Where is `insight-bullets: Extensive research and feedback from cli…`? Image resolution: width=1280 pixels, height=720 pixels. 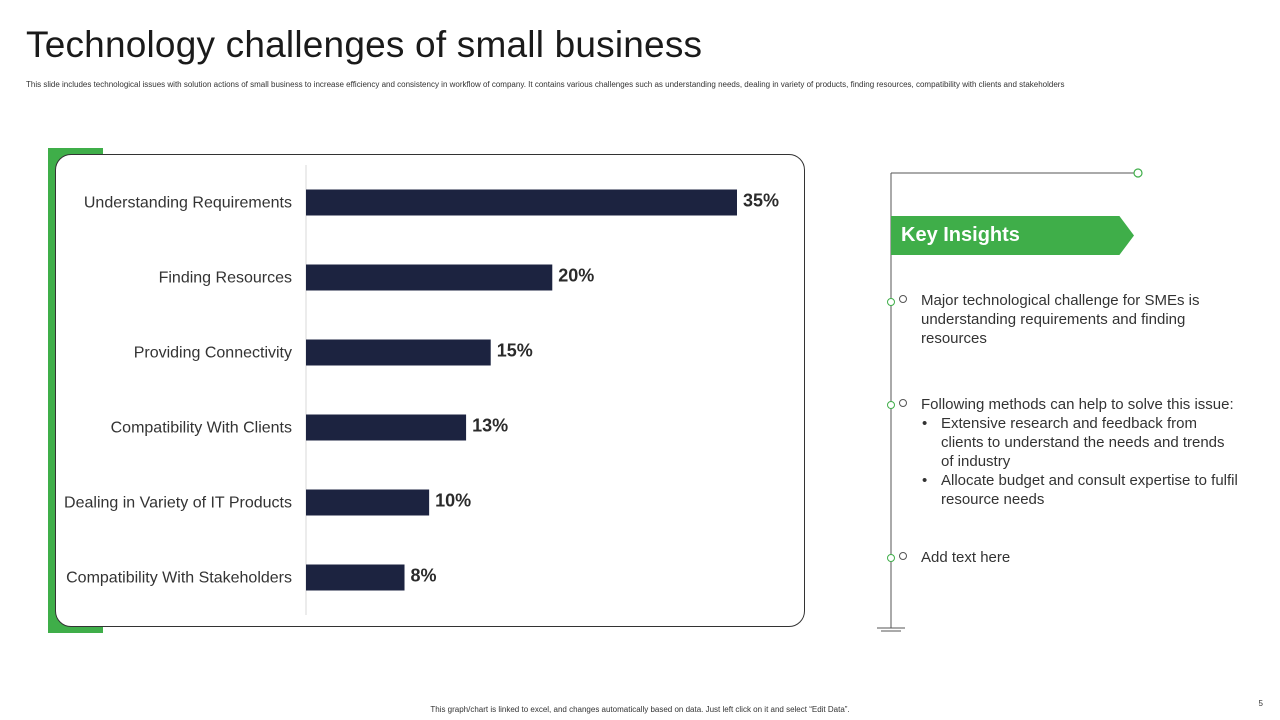 insight-bullets: Extensive research and feedback from cli… is located at coordinates (1071, 461).